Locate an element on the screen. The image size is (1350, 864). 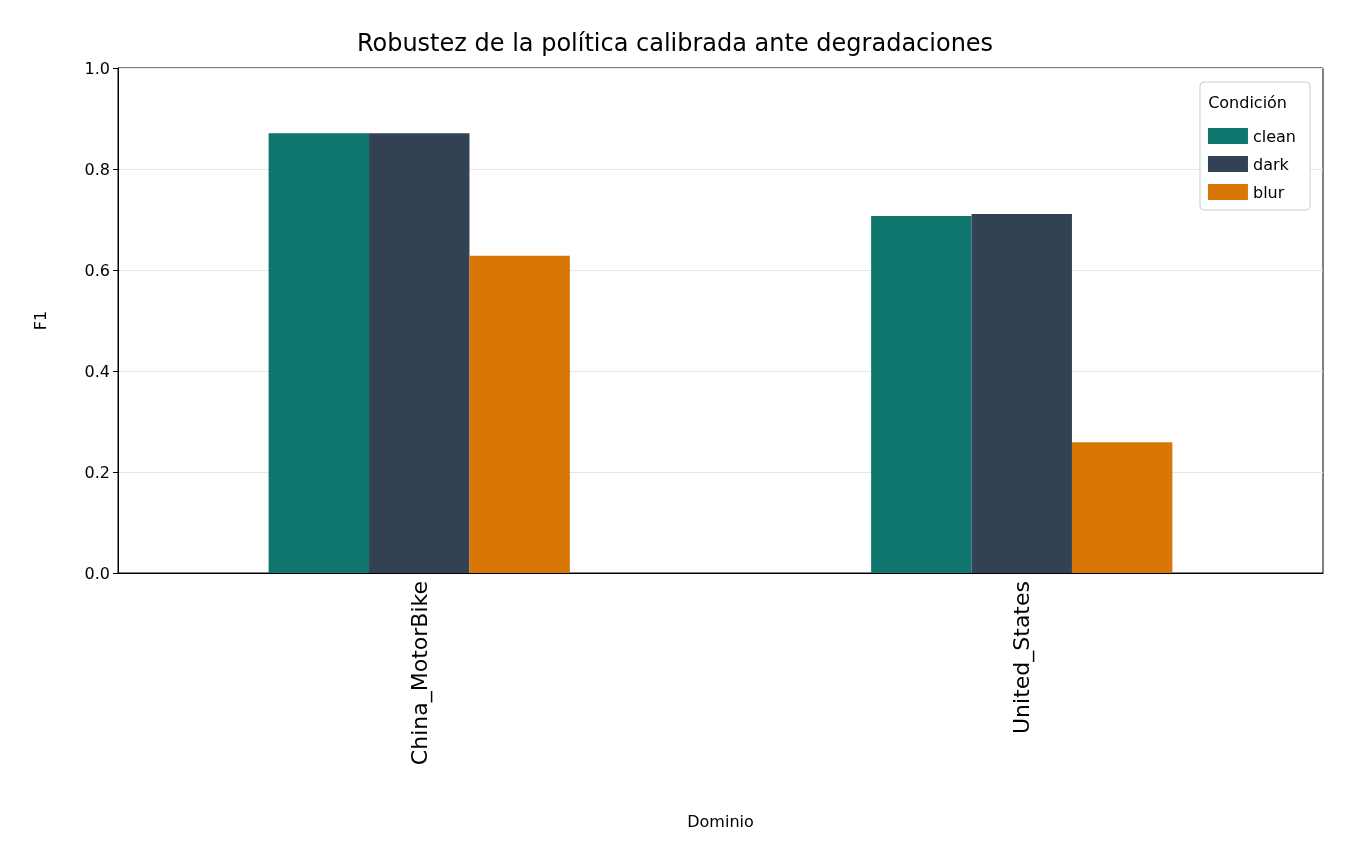
x-tick-label: United_States is located at coordinates (1022, 657).